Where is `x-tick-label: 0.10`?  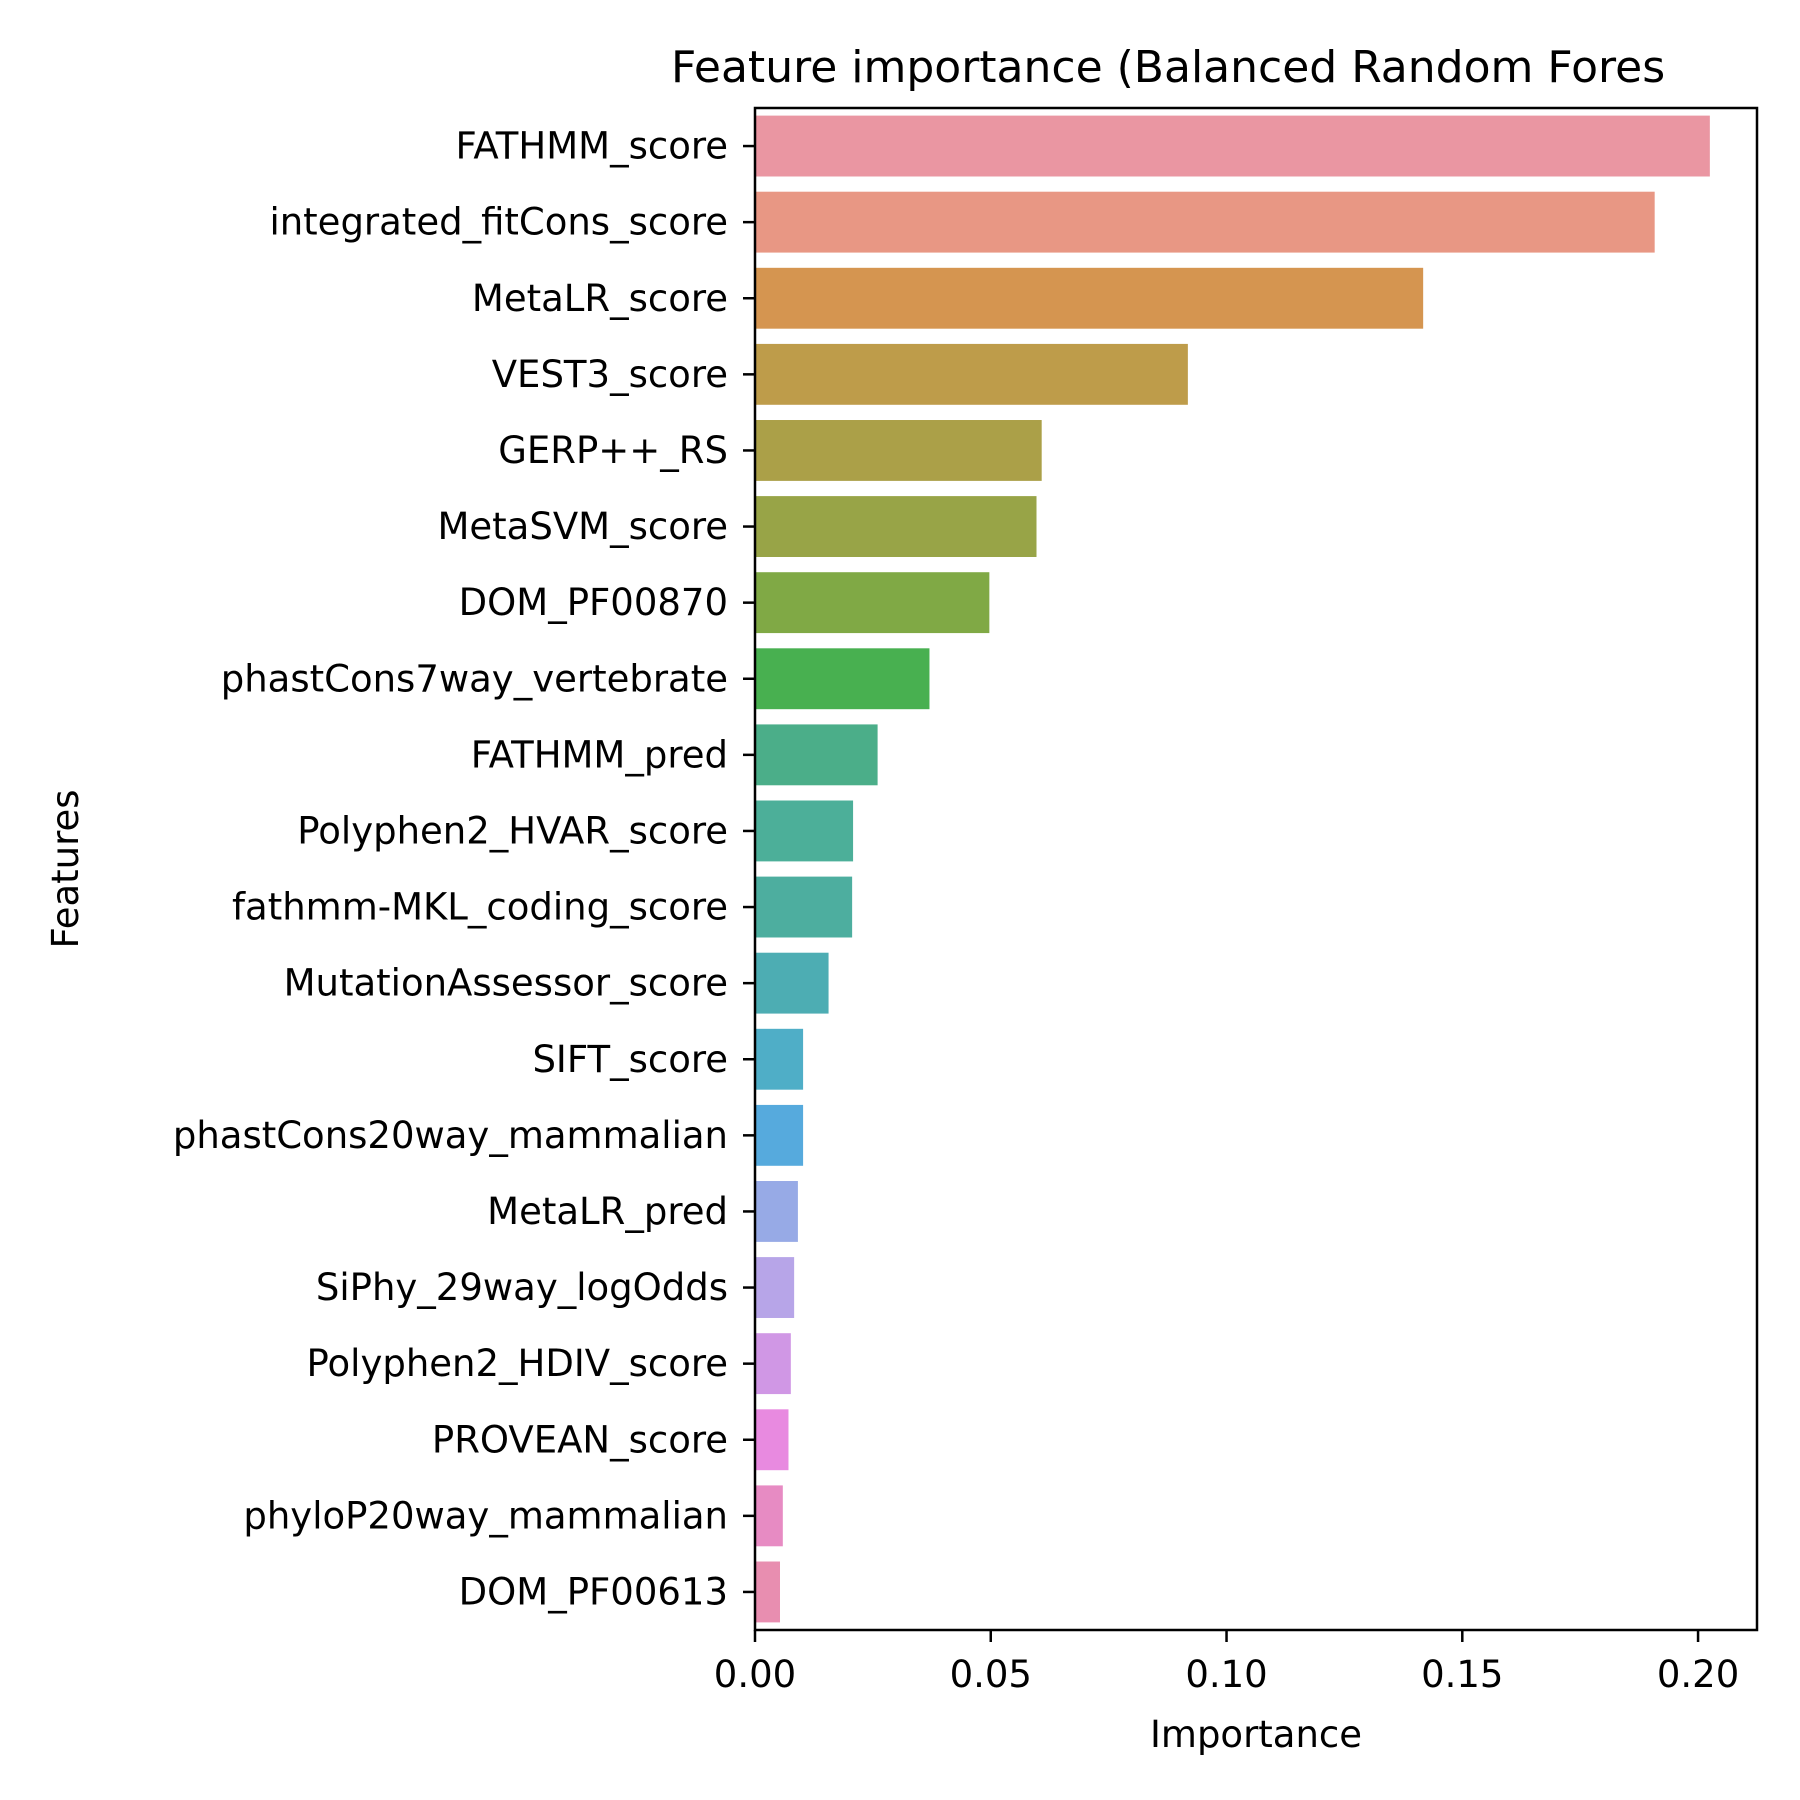 x-tick-label: 0.10 is located at coordinates (1226, 1674).